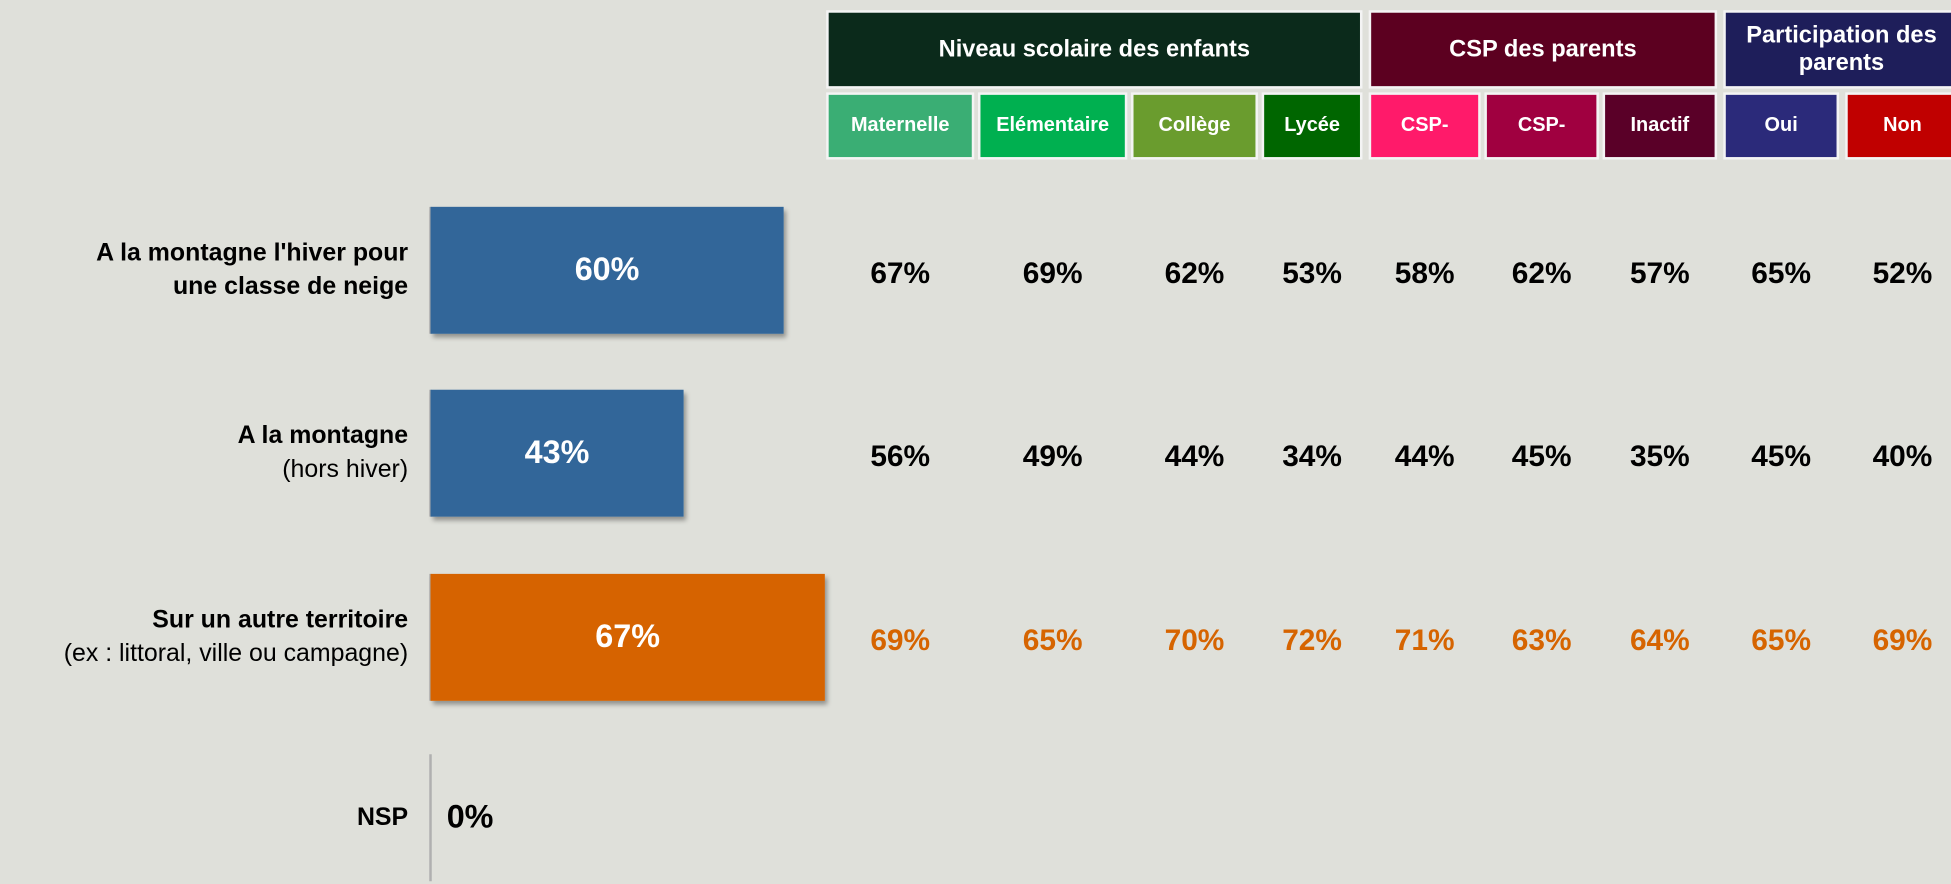  I want to click on category-label: Sur un autre territoire, so click(280, 620).